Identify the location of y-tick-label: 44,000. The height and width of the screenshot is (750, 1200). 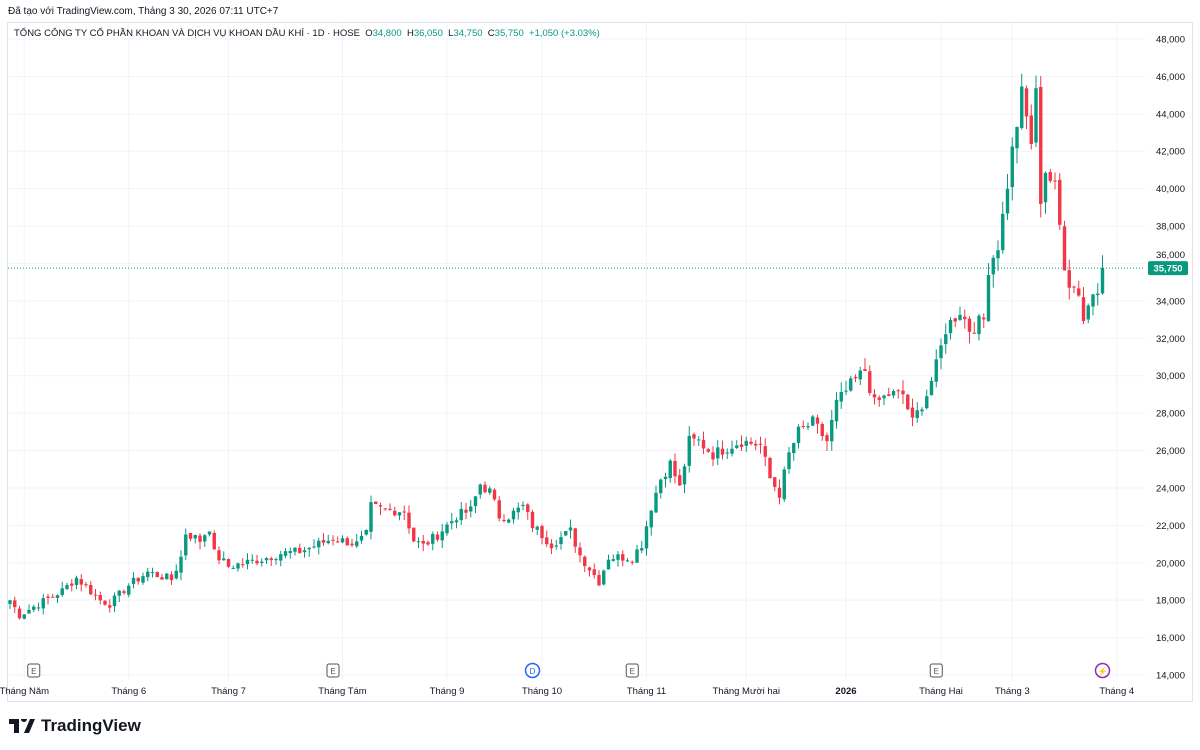
(1170, 114).